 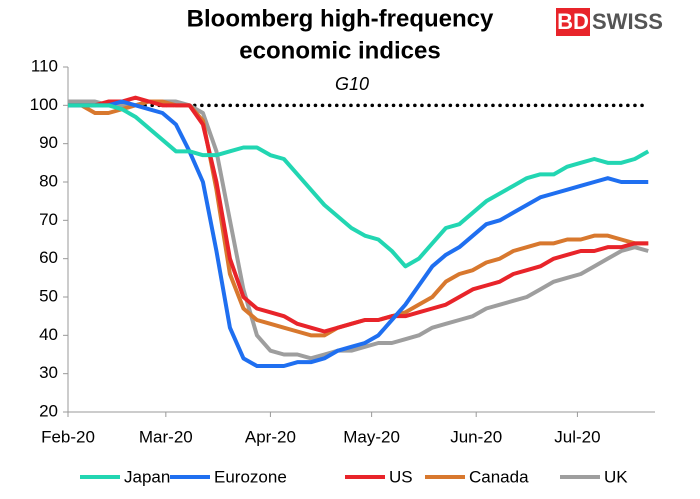 I want to click on chart-title: economic indices, so click(x=339, y=50).